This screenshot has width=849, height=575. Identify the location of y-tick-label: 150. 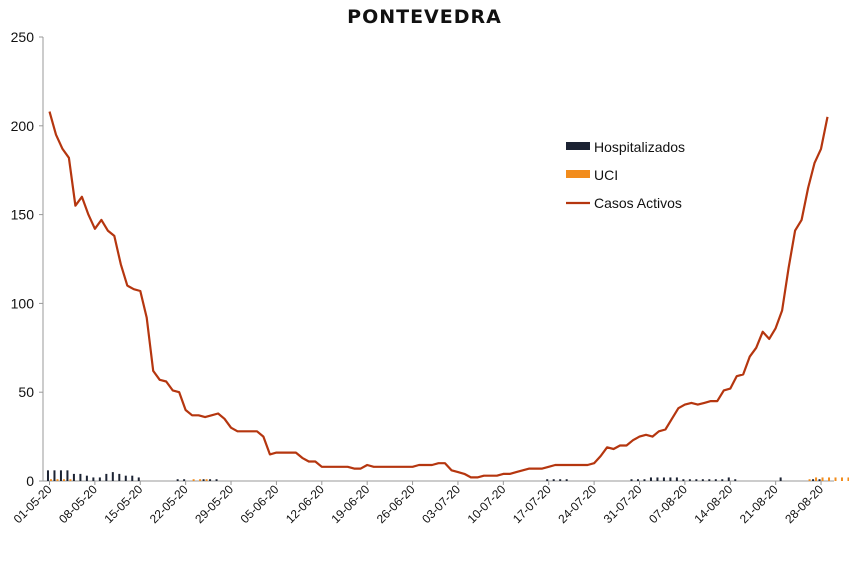
(23, 215).